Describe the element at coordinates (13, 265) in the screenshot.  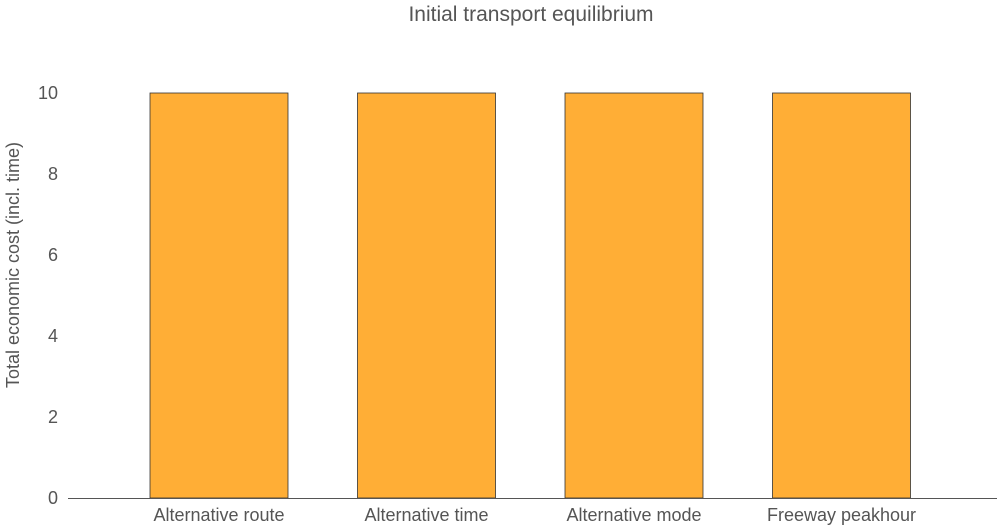
I see `y-axis-label: Total economic cost (incl. time)` at that location.